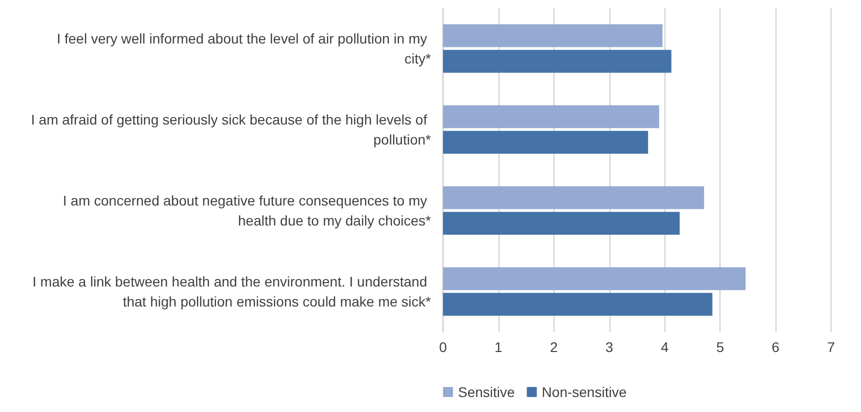 This screenshot has width=861, height=412. I want to click on legend-label: Non-sensitive, so click(584, 392).